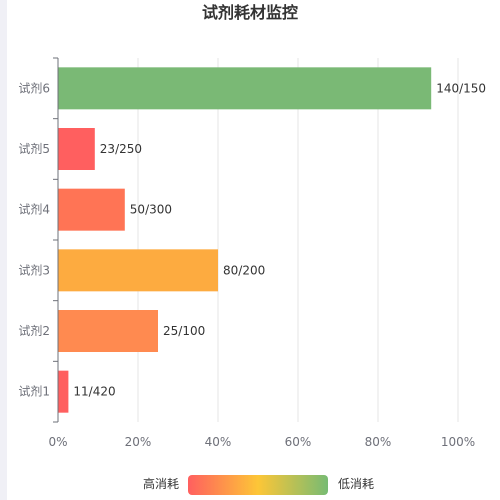  I want to click on x-tick-label: 20%, so click(138, 442).